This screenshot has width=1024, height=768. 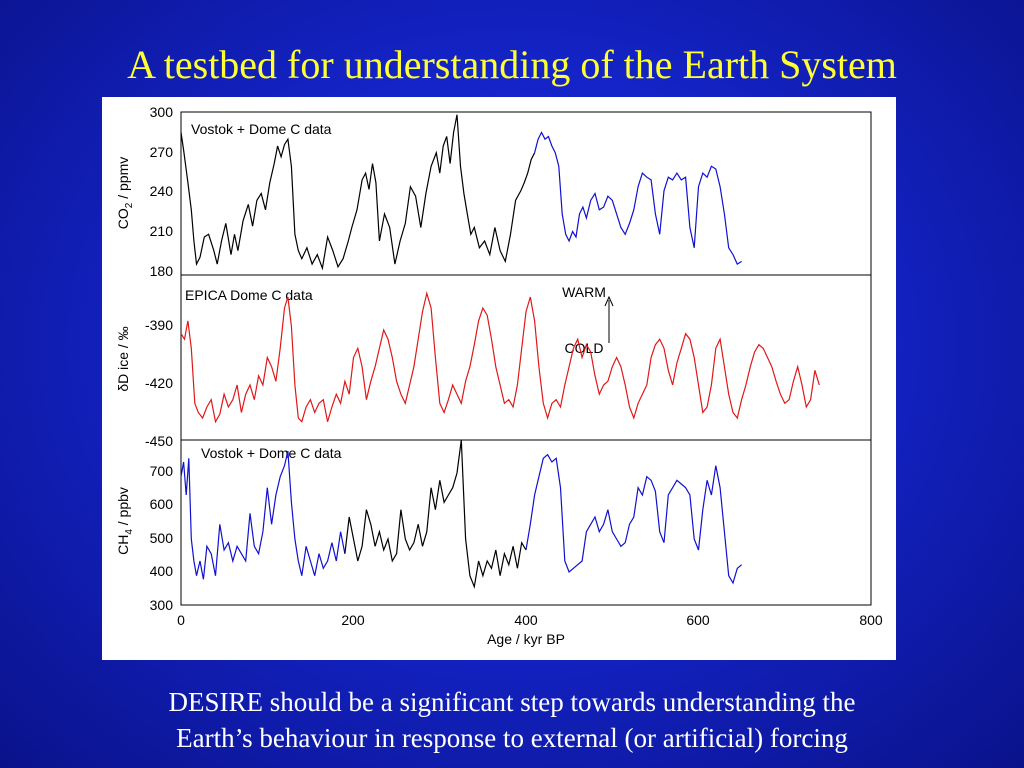 What do you see at coordinates (609, 301) in the screenshot?
I see `warm-cold-arrowhead` at bounding box center [609, 301].